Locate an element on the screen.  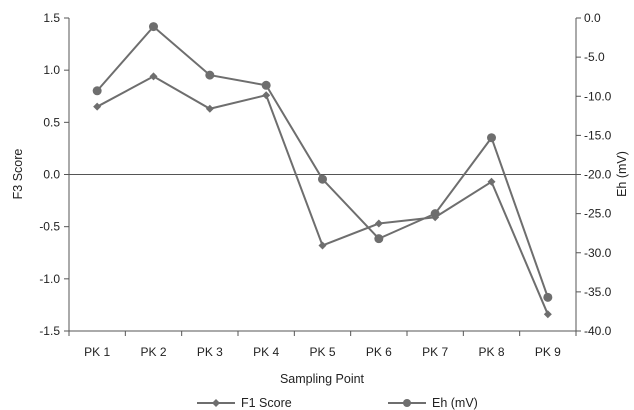
x-tick-label: PK 5 is located at coordinates (322, 352).